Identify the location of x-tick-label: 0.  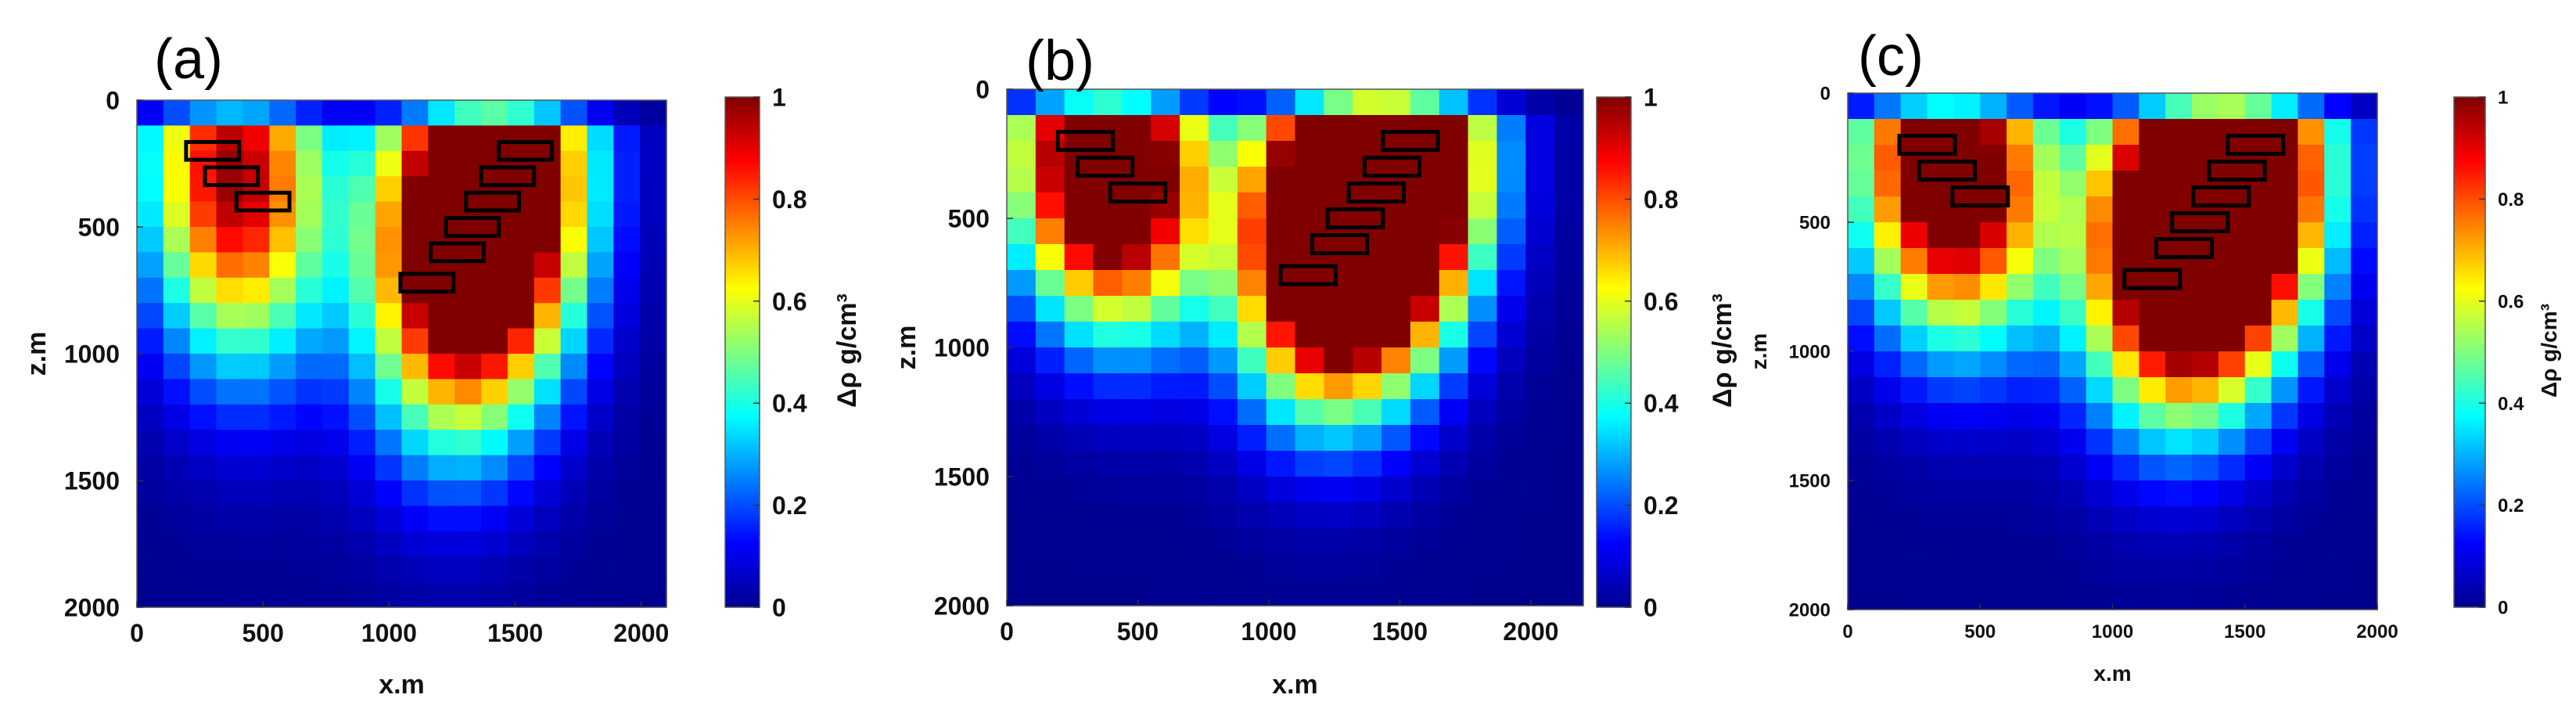
(1007, 631).